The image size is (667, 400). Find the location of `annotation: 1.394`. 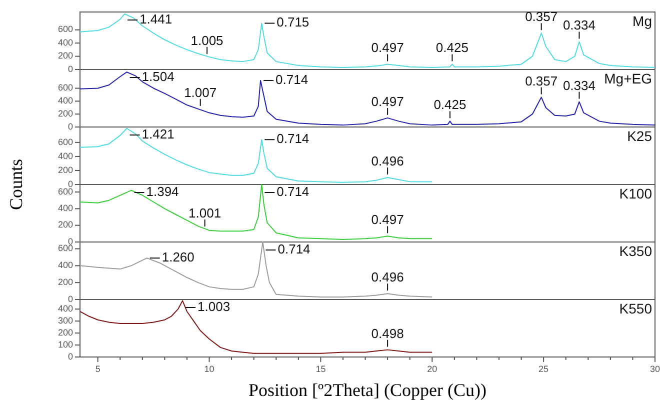

annotation: 1.394 is located at coordinates (162, 191).